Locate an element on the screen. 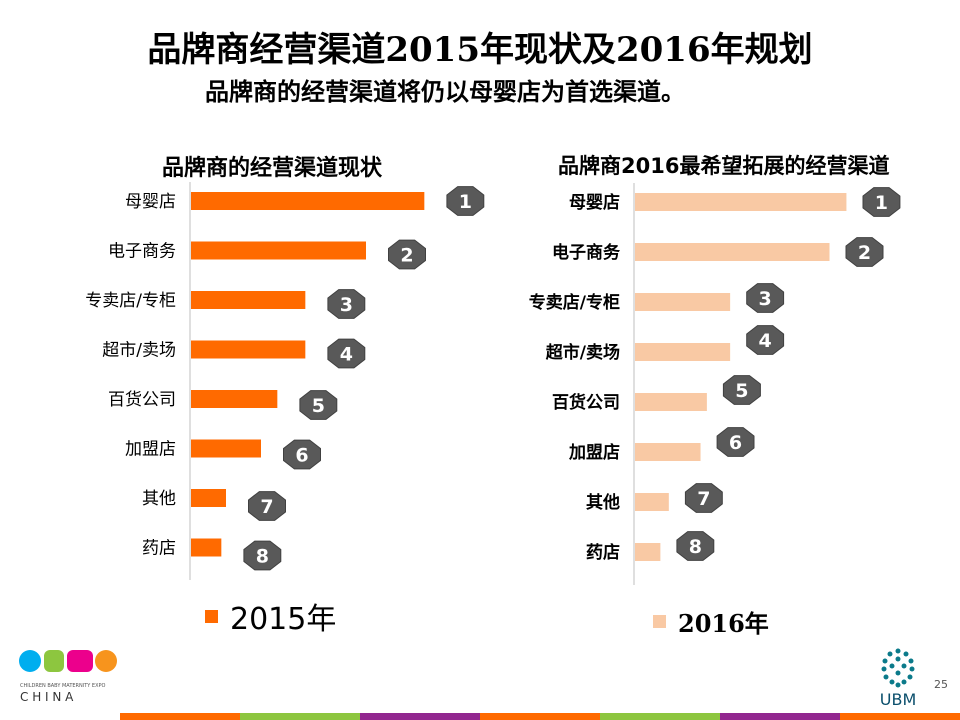 The width and height of the screenshot is (960, 720). cbme-logo-b is located at coordinates (54, 661).